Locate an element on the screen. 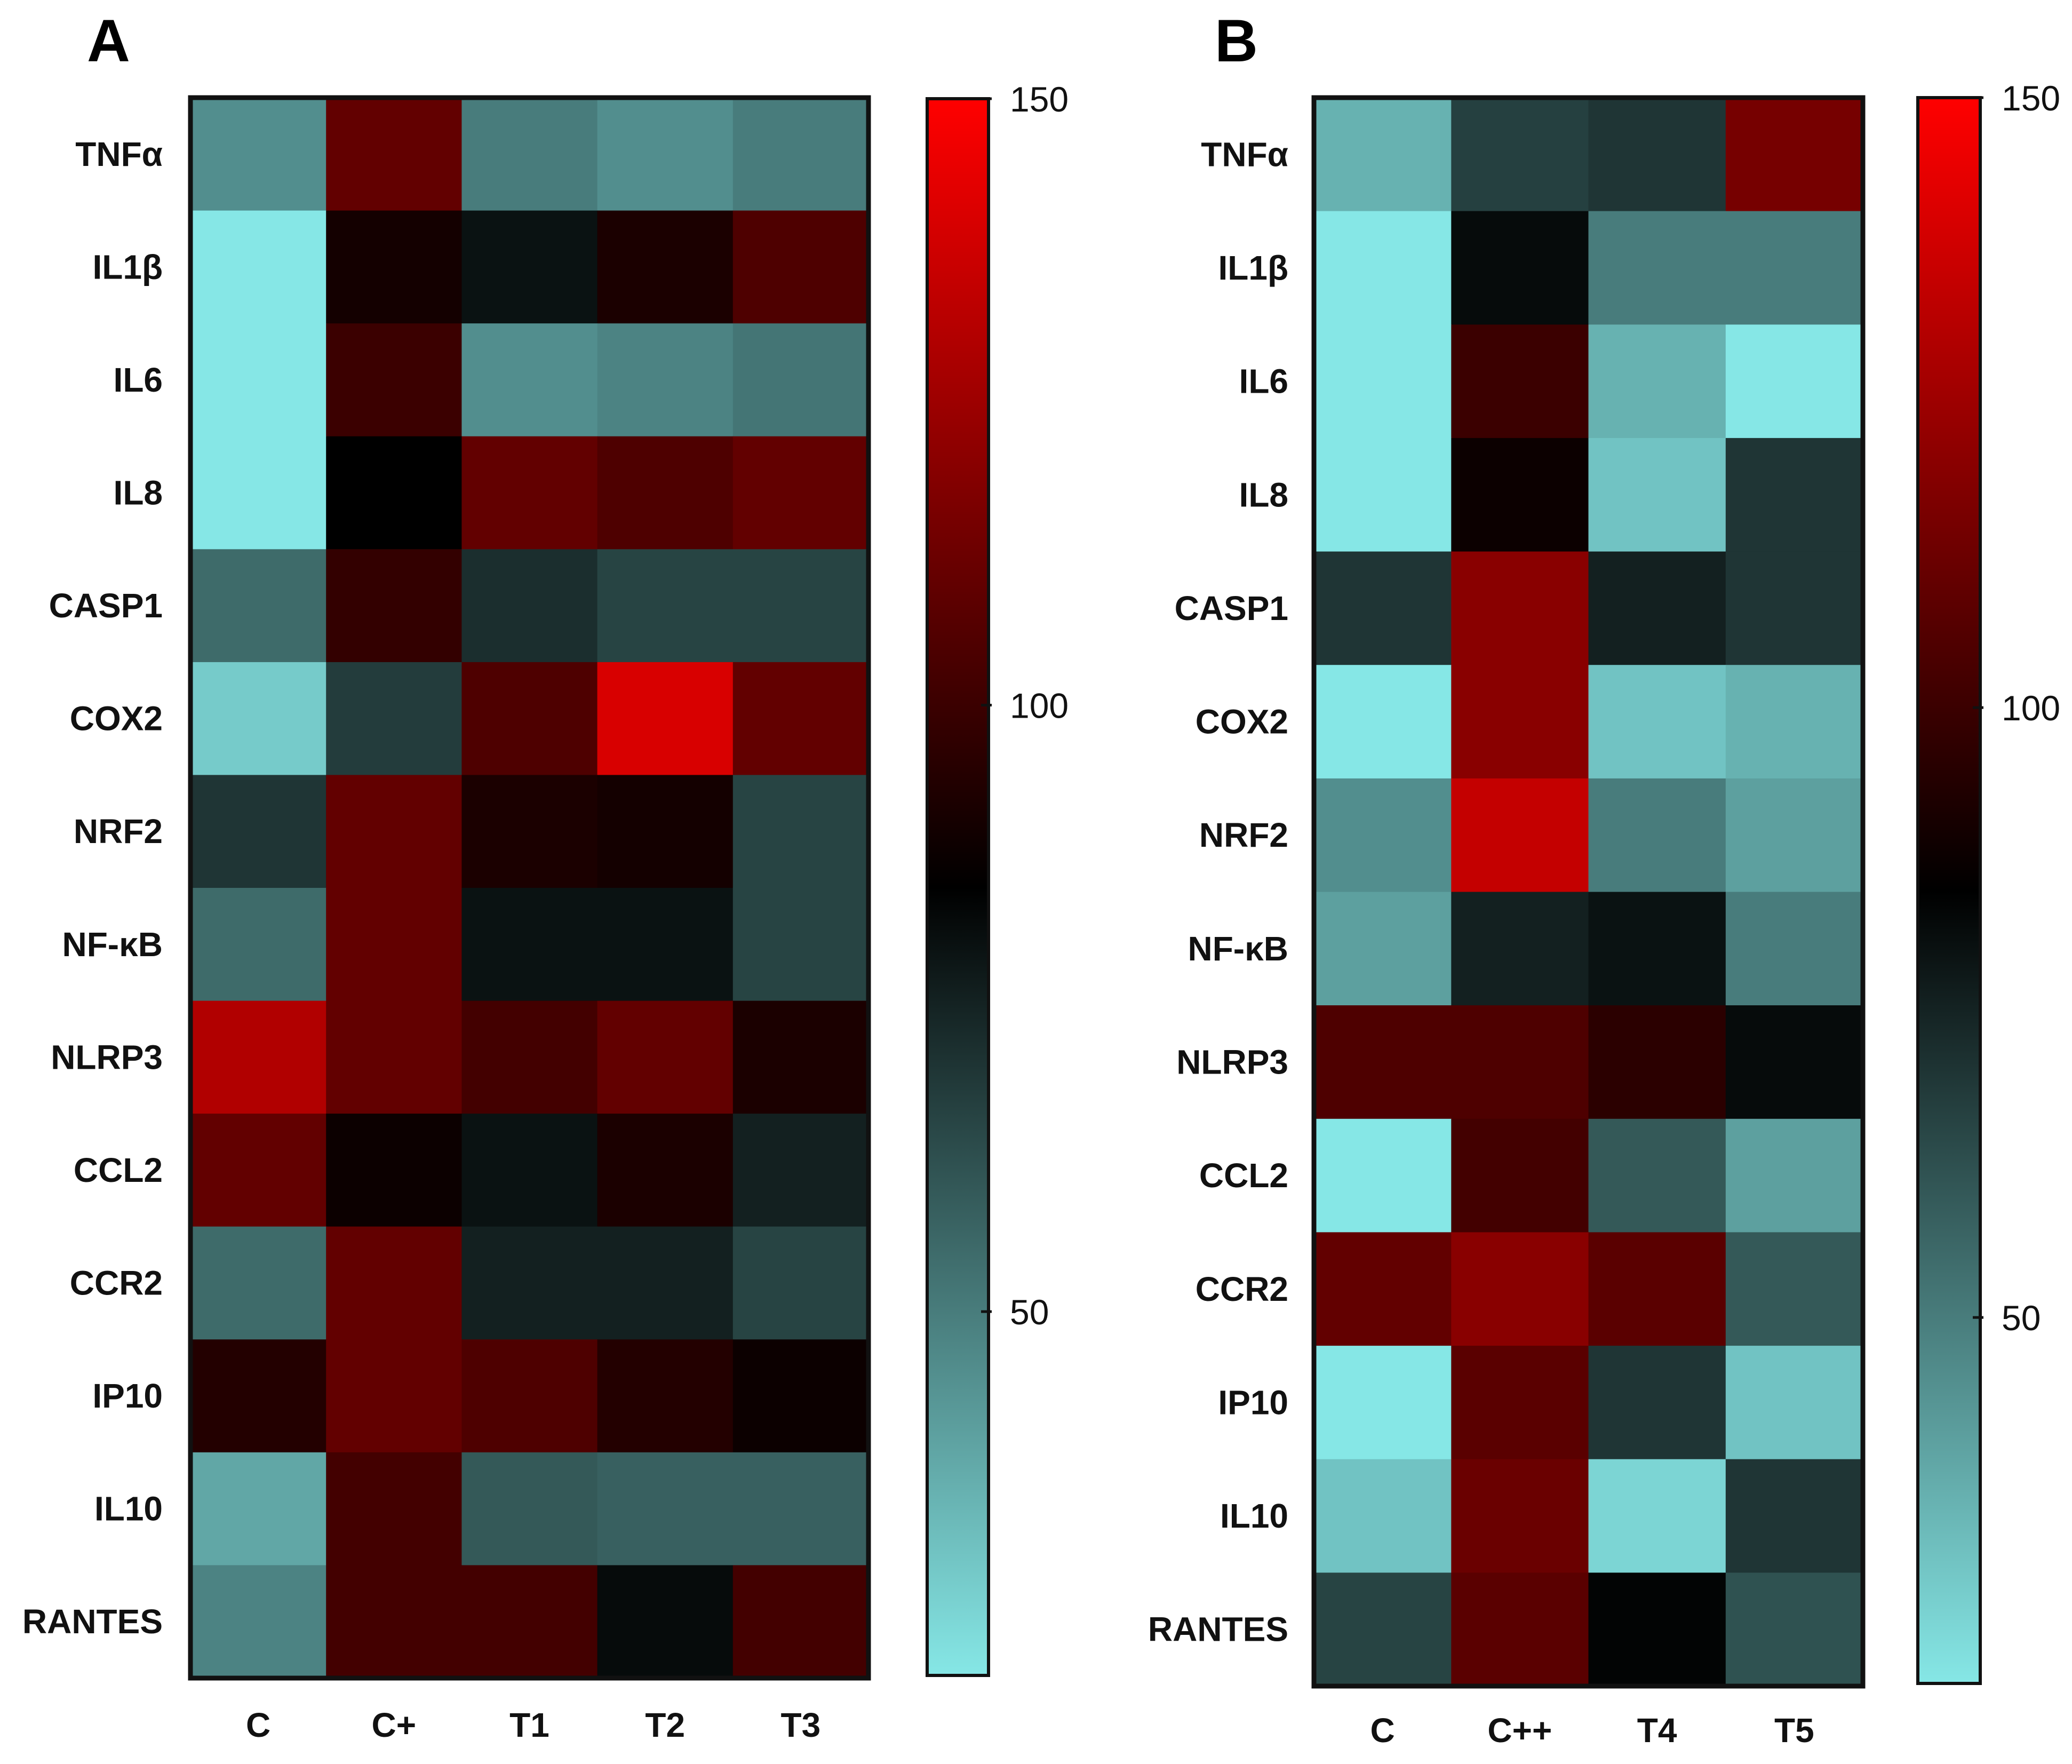  panel-a-colorbar: 150 100 50 is located at coordinates (997, 878).